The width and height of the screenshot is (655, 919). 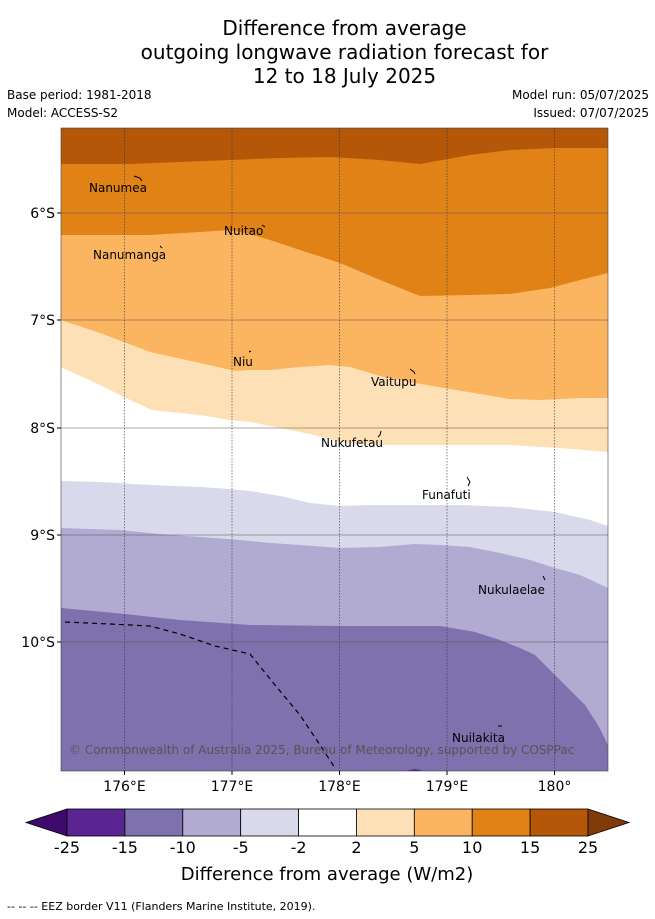 What do you see at coordinates (580, 95) in the screenshot?
I see `model-run-label: Model run: 05/07/2025` at bounding box center [580, 95].